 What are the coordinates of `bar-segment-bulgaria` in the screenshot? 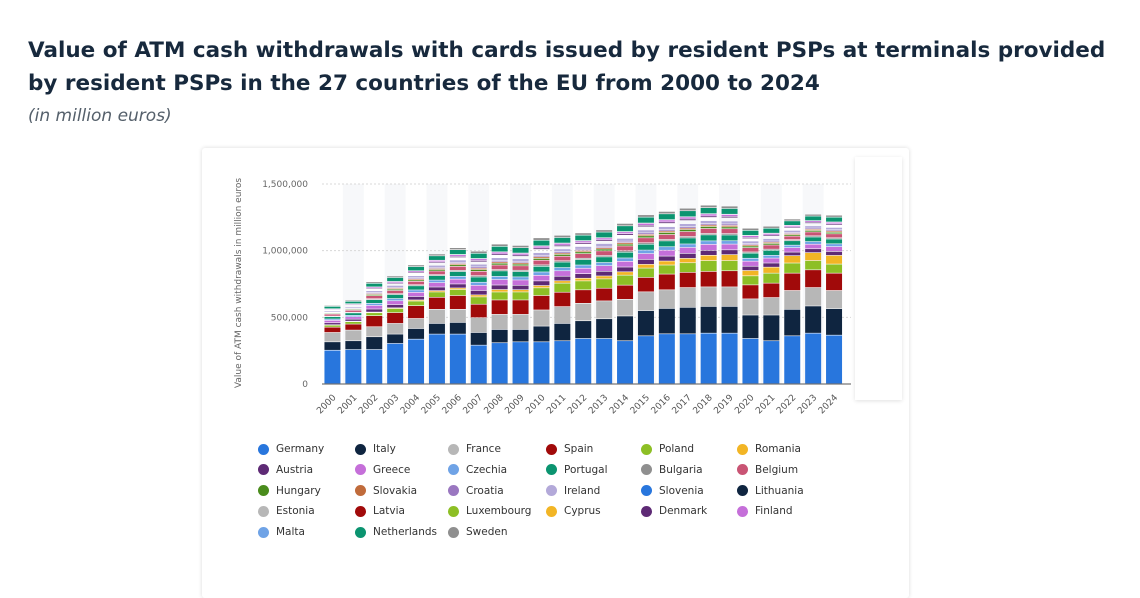 It's located at (479, 276).